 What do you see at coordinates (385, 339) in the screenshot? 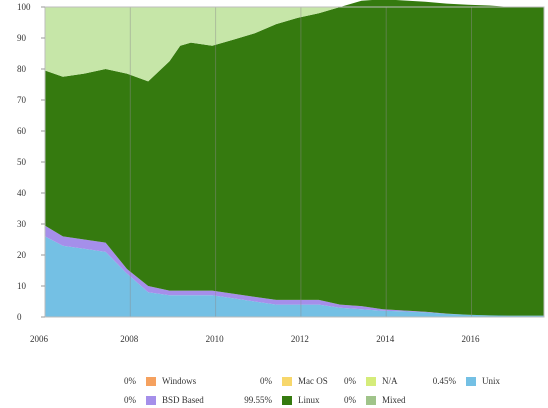
I see `x-tick-label: 2014` at bounding box center [385, 339].